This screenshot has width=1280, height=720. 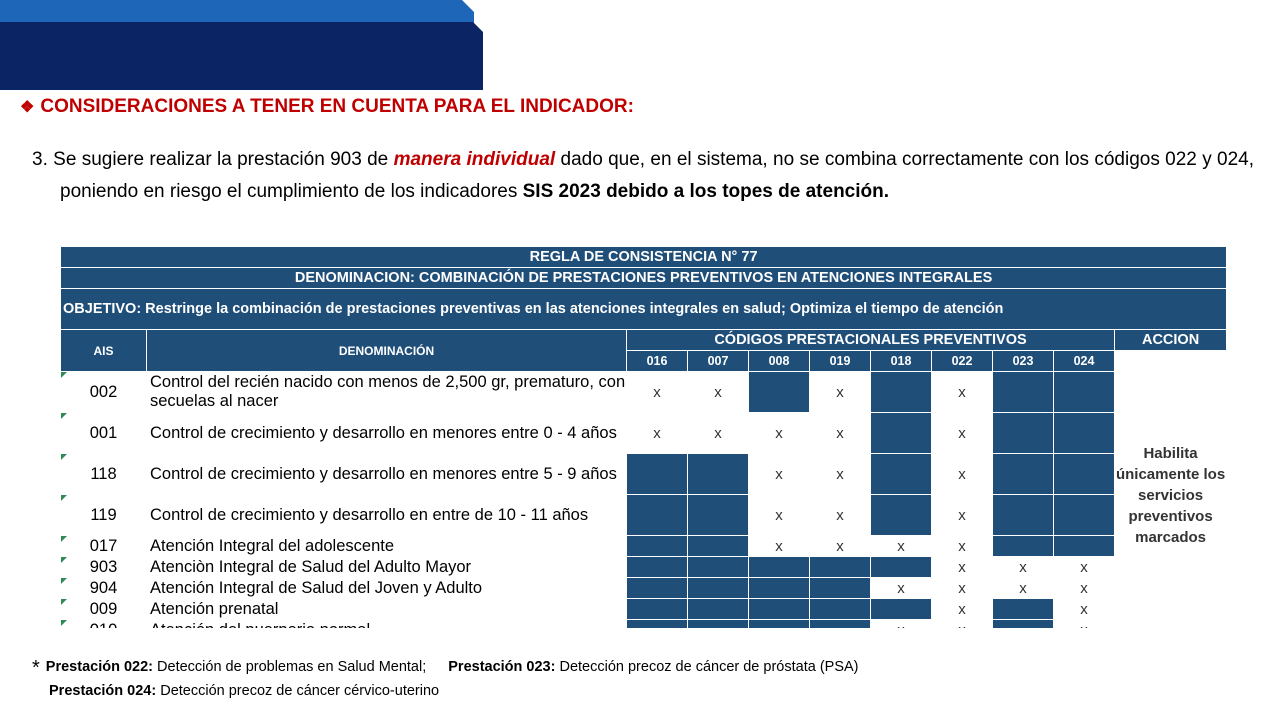 What do you see at coordinates (103, 474) in the screenshot?
I see `ais-code: 118` at bounding box center [103, 474].